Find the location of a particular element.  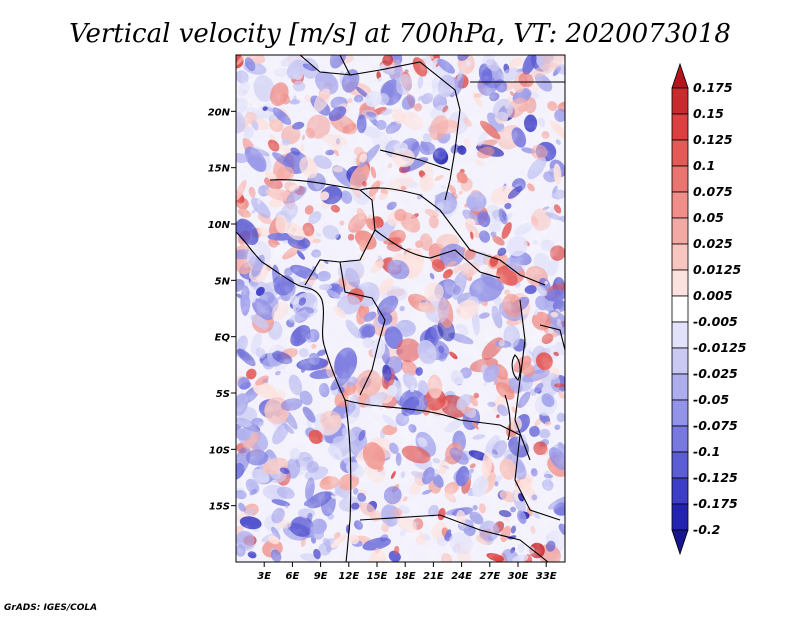

colorbar-label: 0.175 is located at coordinates (713, 87).